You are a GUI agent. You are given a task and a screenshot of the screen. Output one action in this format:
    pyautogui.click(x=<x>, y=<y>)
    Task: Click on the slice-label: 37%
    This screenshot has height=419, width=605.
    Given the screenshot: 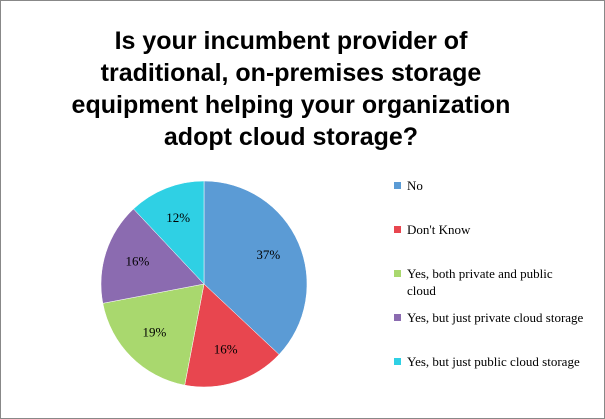 What is the action you would take?
    pyautogui.click(x=268, y=254)
    